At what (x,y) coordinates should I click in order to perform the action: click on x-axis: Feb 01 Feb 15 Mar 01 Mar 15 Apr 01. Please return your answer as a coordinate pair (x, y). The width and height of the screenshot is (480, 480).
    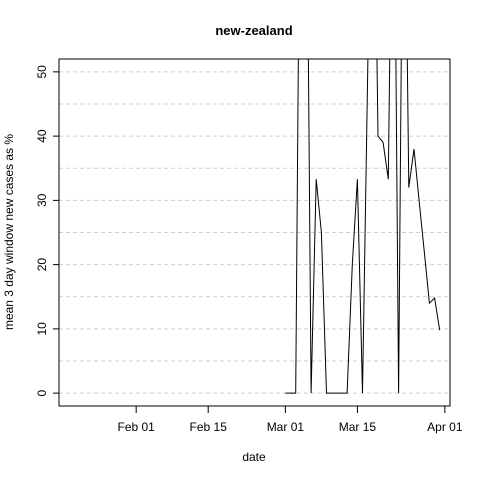
    Looking at the image, I should click on (290, 419).